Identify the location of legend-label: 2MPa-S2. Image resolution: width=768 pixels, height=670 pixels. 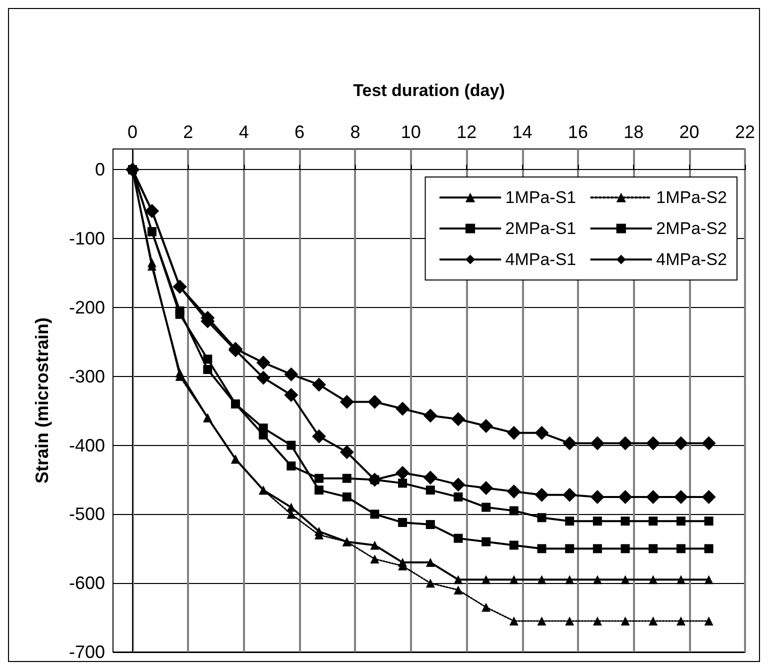
(692, 228).